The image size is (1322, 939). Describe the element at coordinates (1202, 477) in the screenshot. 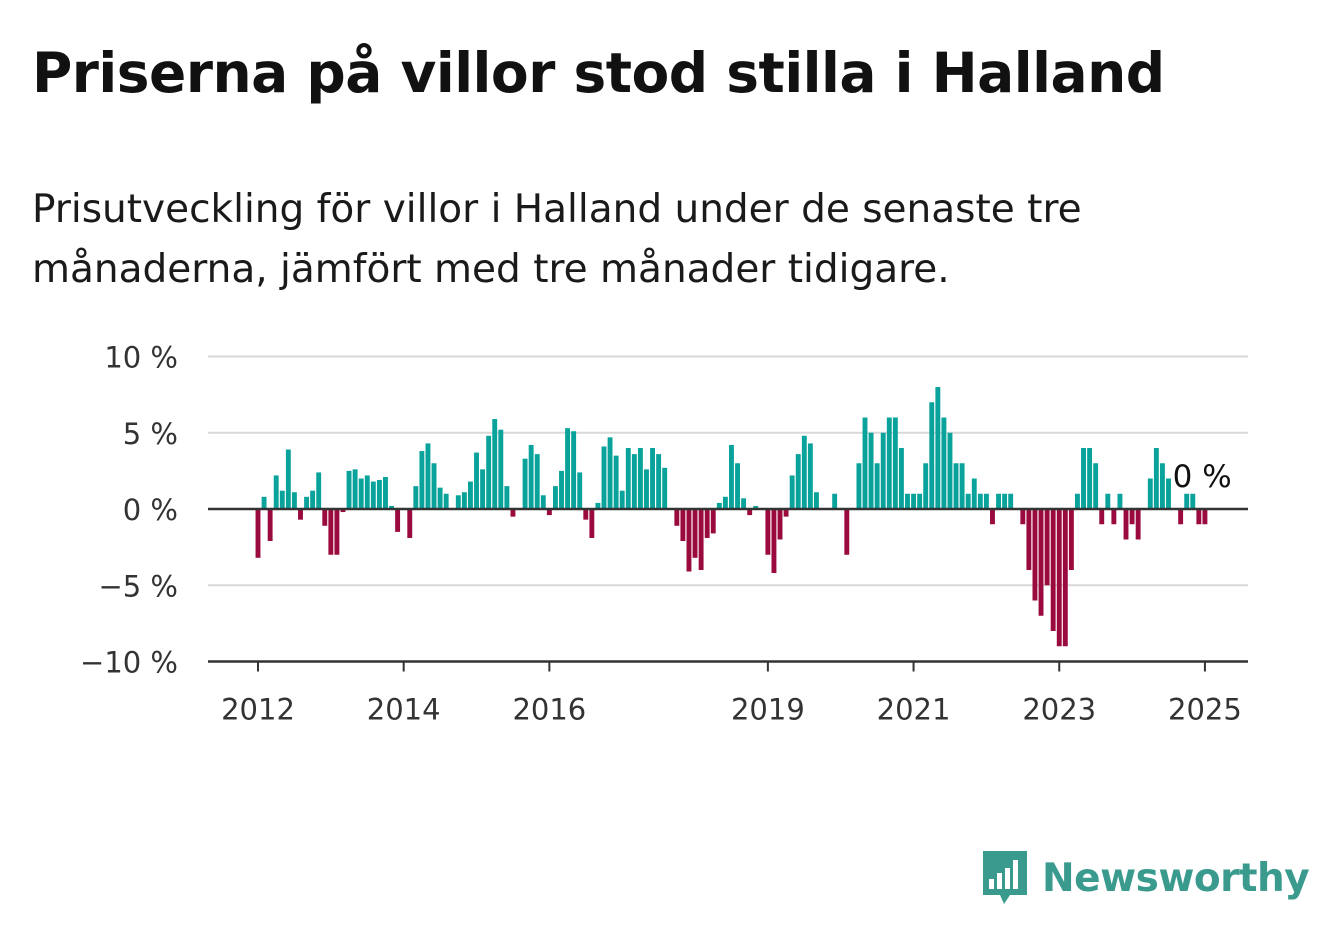

I see `last-value-label: 0 %` at that location.